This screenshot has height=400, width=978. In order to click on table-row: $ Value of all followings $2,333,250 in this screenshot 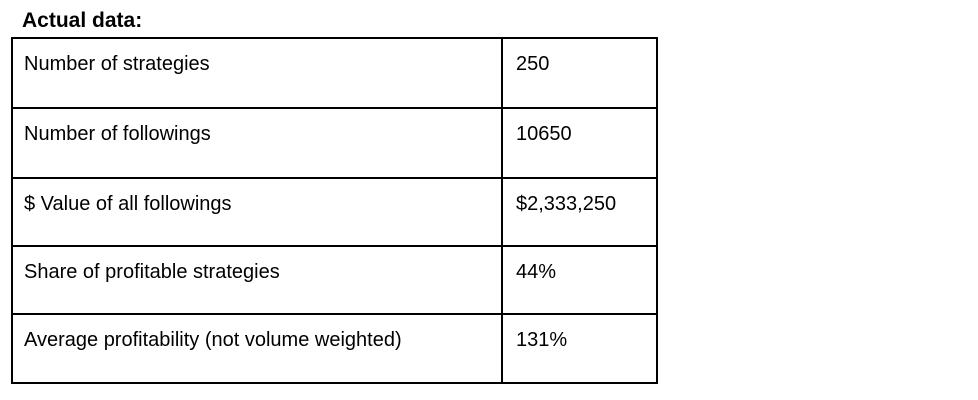, I will do `click(334, 212)`.